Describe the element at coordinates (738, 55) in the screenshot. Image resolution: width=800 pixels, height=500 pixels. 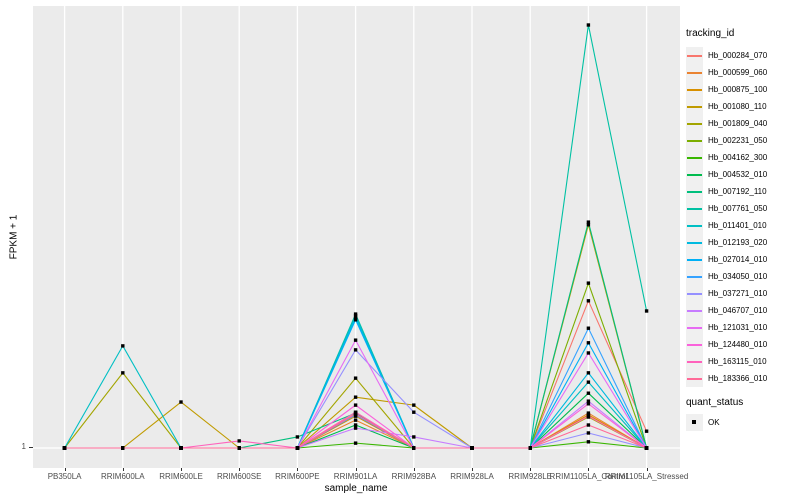
I see `legend-label-Hb_000284_070: Hb_000284_070` at that location.